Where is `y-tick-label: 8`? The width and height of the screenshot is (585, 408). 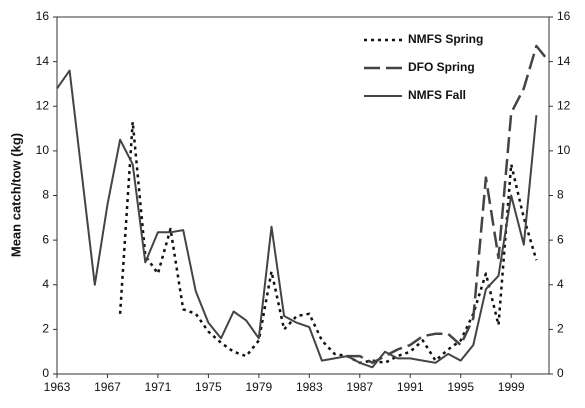 y-tick-label: 8 is located at coordinates (45, 195).